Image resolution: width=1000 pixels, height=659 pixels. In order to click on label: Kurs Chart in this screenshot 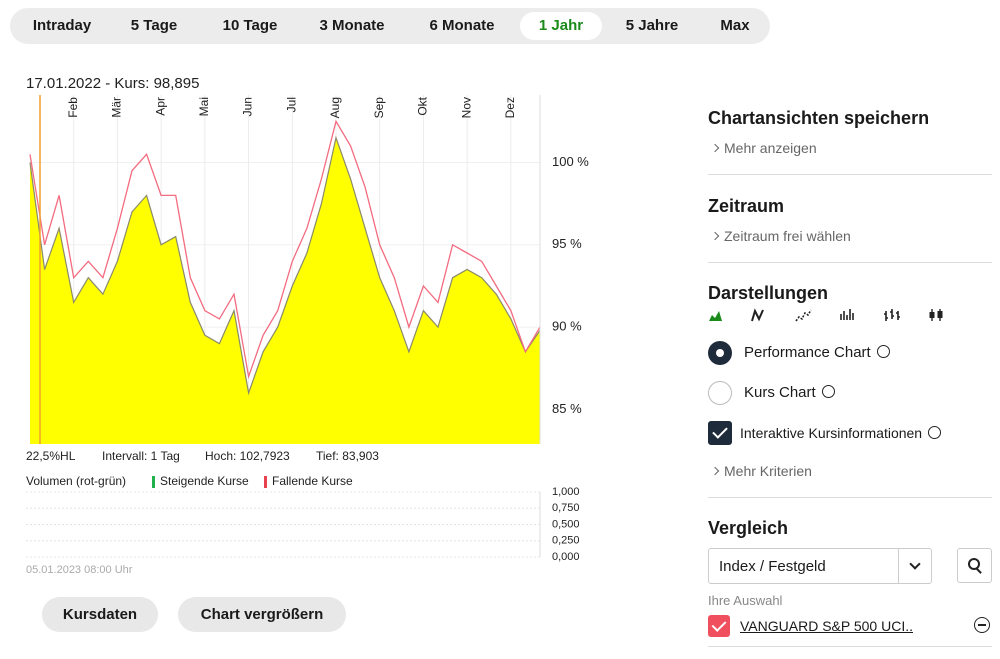, I will do `click(780, 392)`.